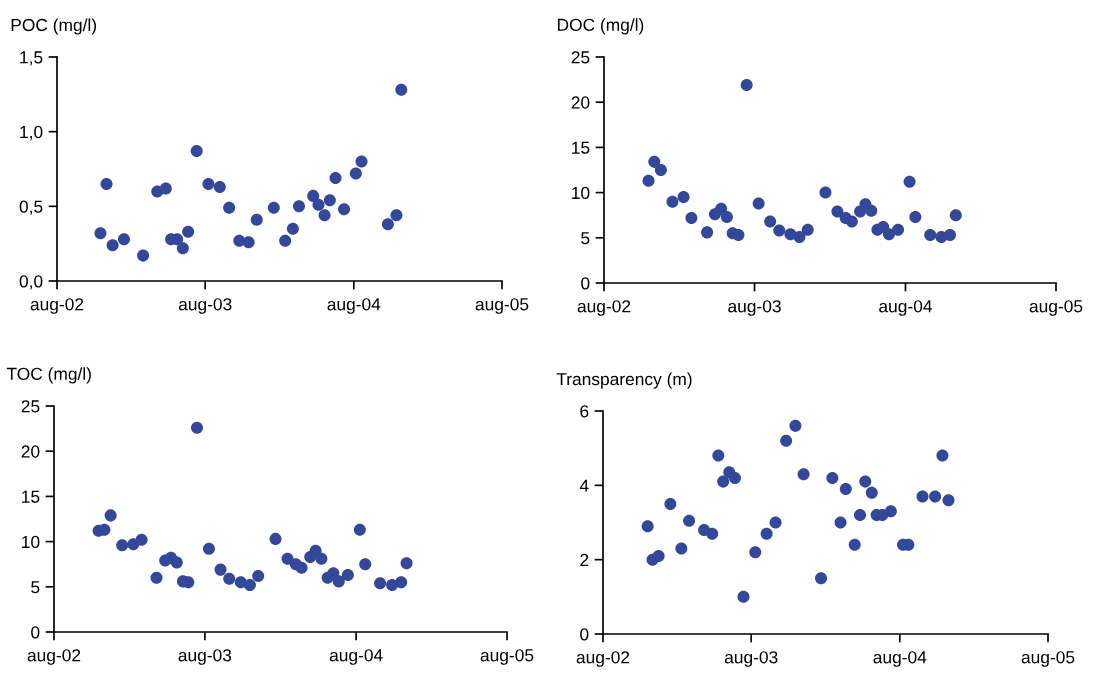 The image size is (1094, 679). What do you see at coordinates (624, 380) in the screenshot?
I see `chart-title: Transparency (m)` at bounding box center [624, 380].